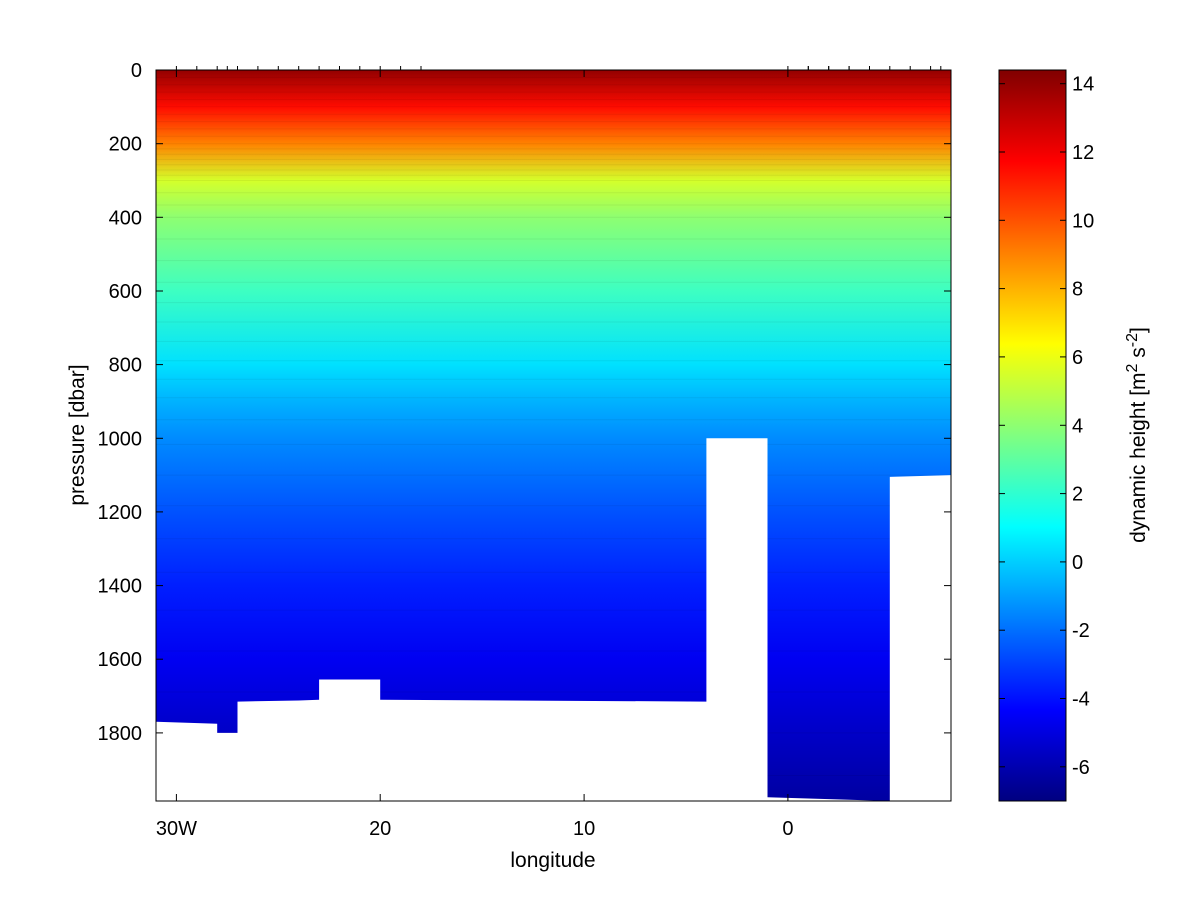 The image size is (1200, 901). Describe the element at coordinates (120, 660) in the screenshot. I see `y-tick-label: 1600` at that location.